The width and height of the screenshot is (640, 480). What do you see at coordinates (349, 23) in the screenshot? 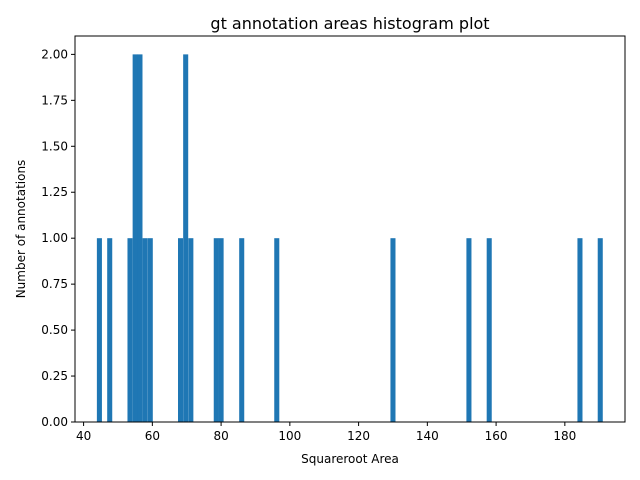
I see `chart-title: gt annotation areas histogram plot` at bounding box center [349, 23].